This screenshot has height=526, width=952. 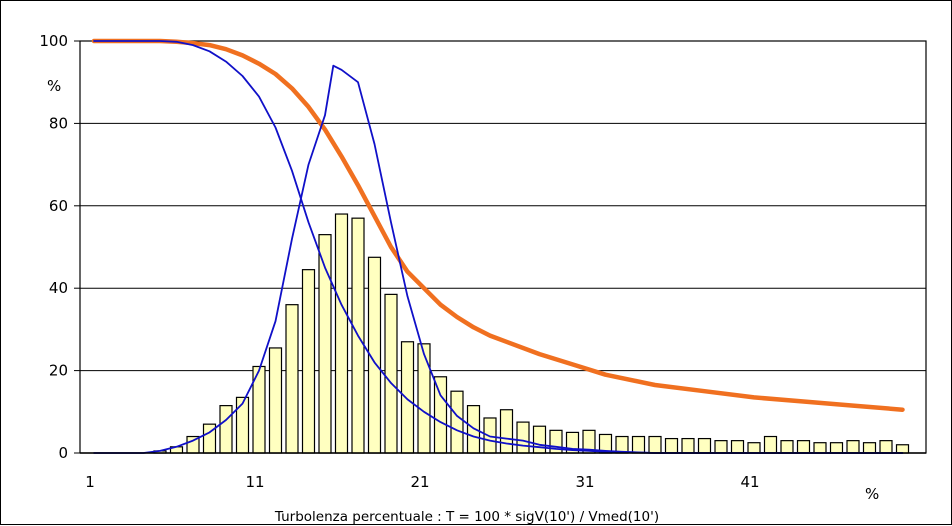 I want to click on y-unit-label: %, so click(x=54, y=86).